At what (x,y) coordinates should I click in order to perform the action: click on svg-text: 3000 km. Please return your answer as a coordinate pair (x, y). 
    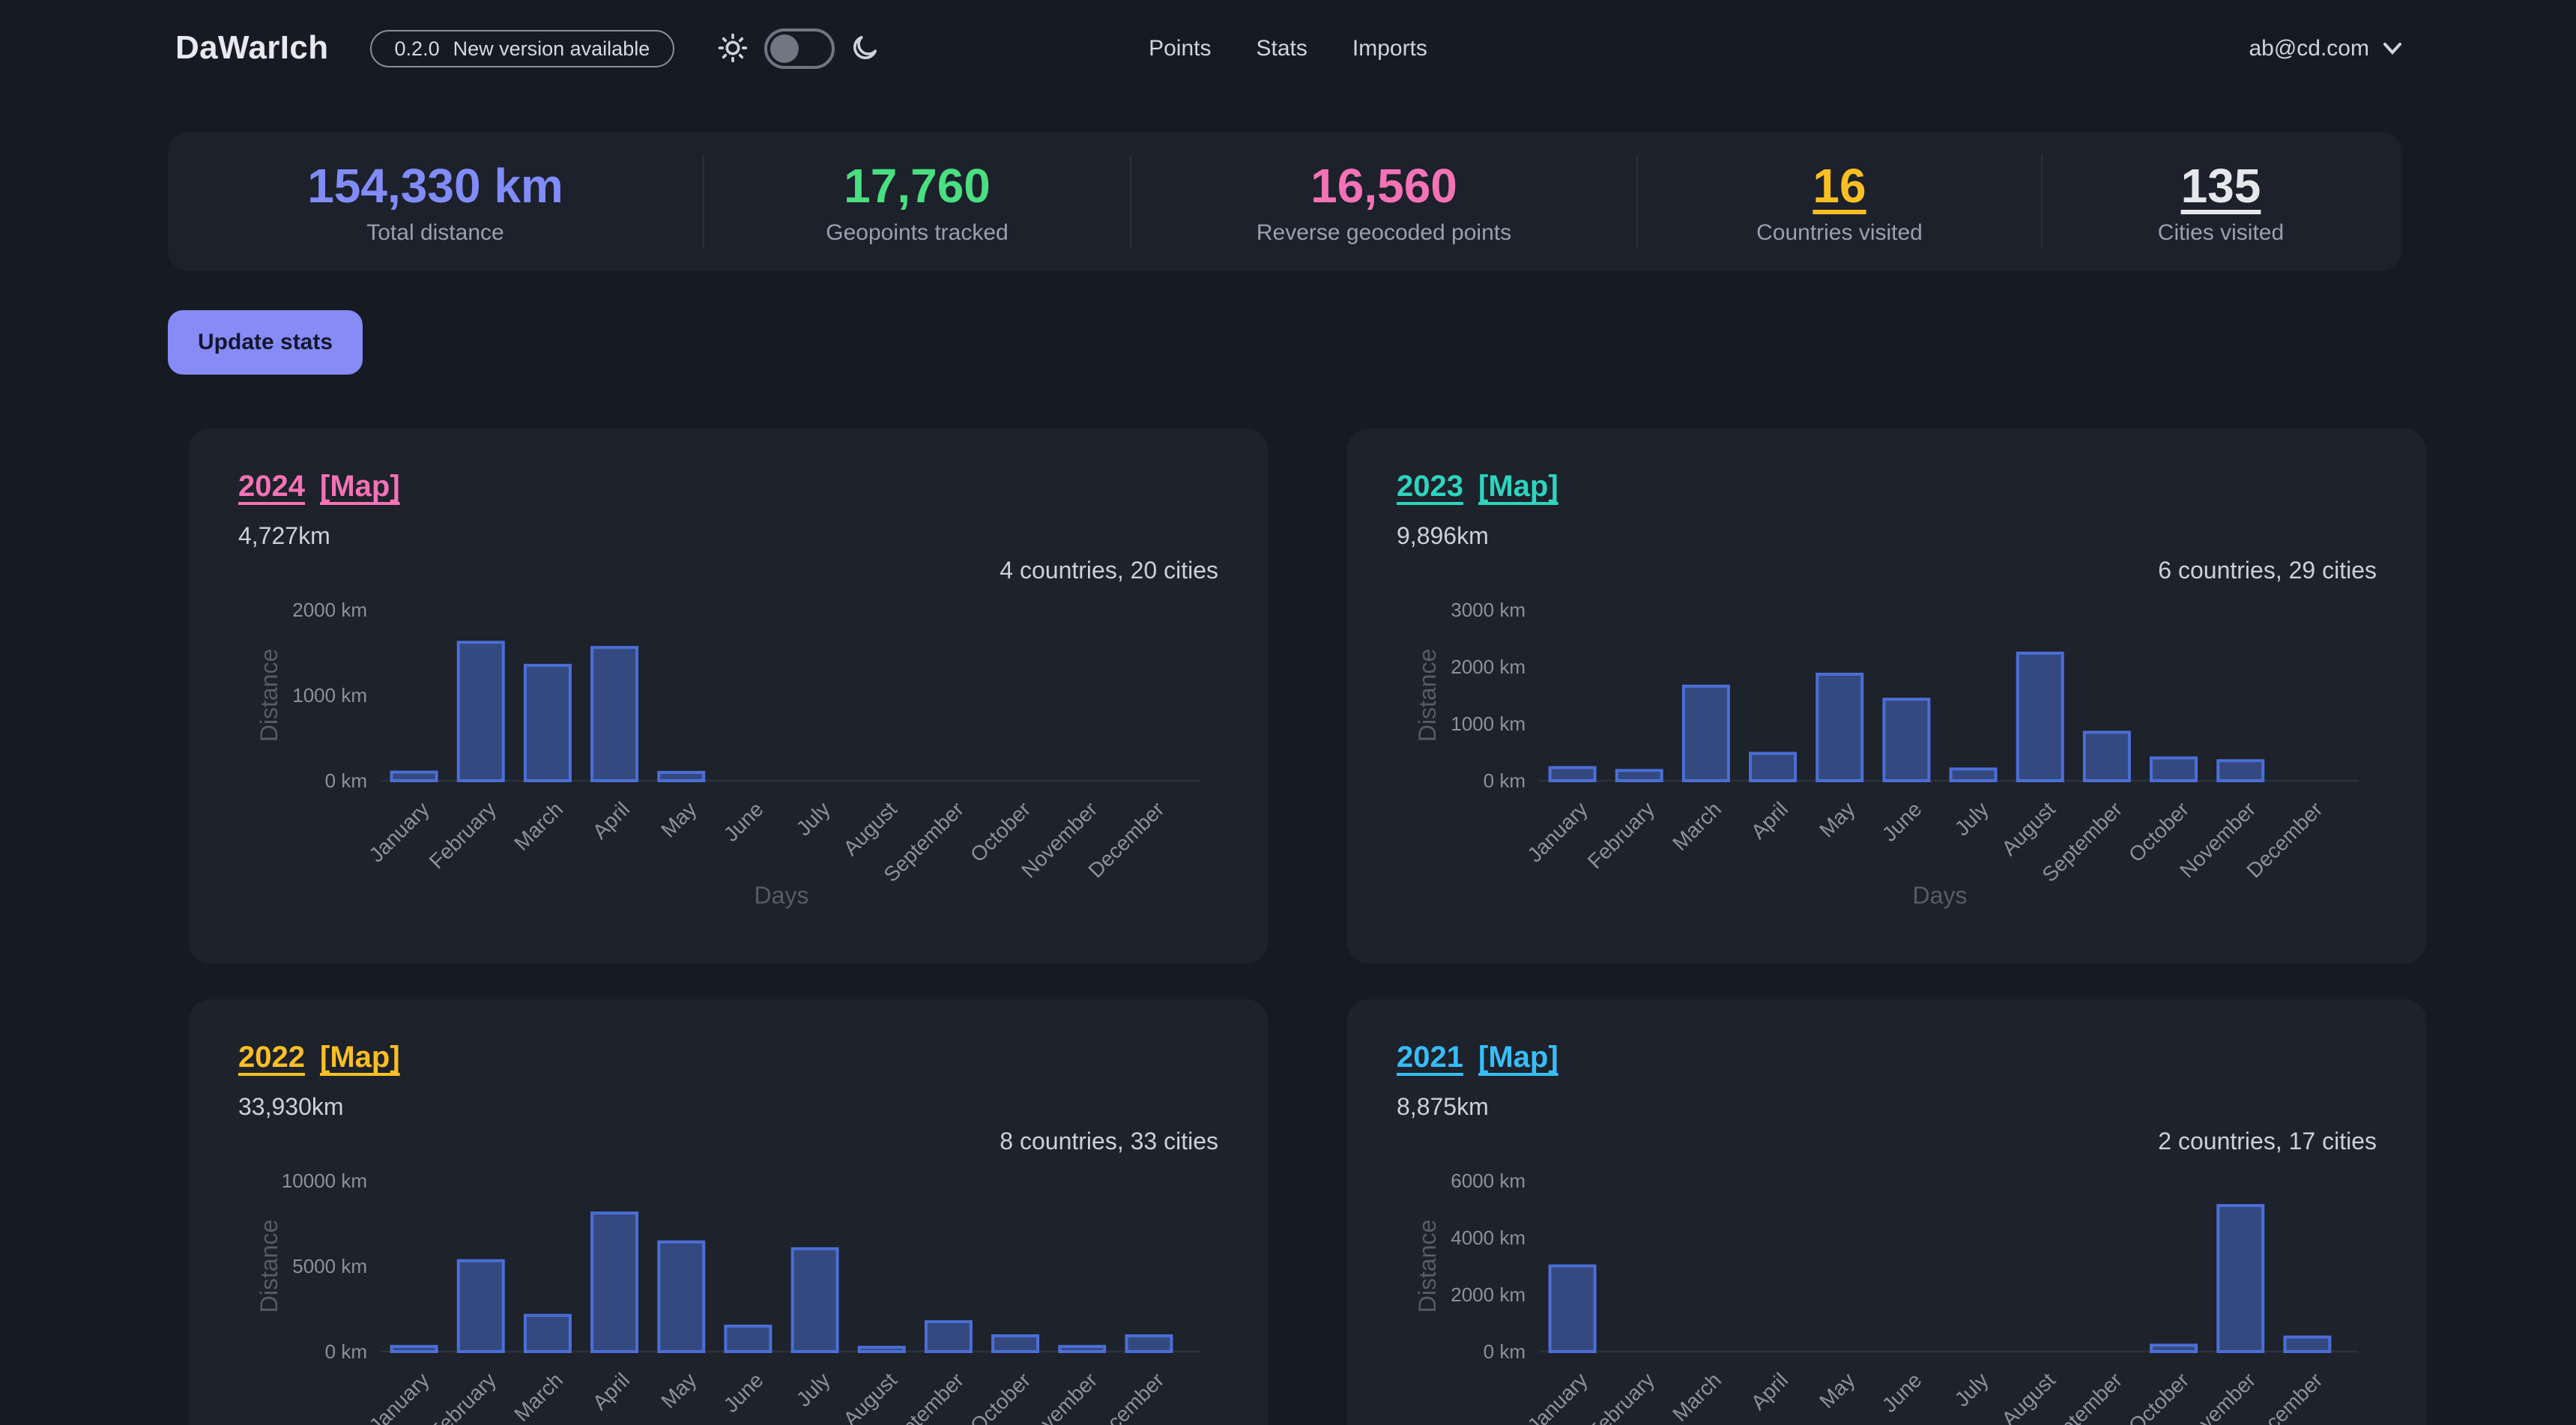
    Looking at the image, I should click on (1488, 611).